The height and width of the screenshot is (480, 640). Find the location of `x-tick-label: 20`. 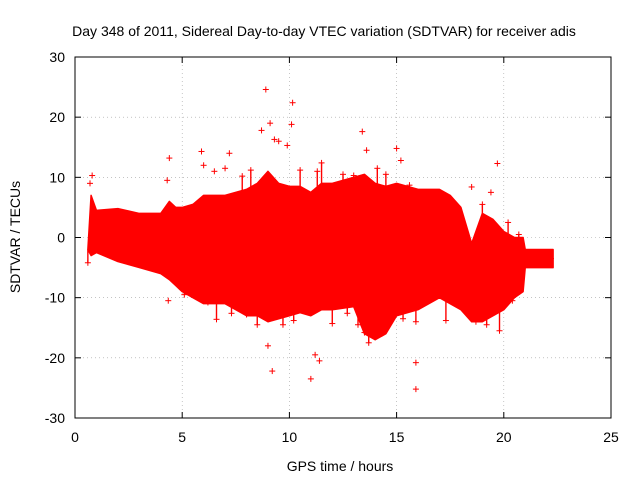

x-tick-label: 20 is located at coordinates (504, 437).